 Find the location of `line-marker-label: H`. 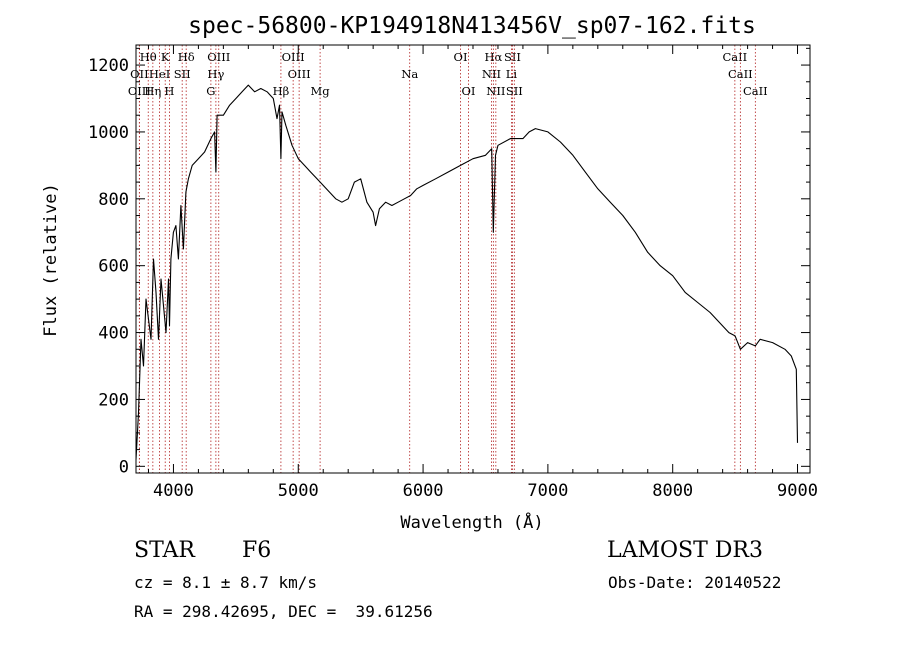

line-marker-label: H is located at coordinates (169, 91).